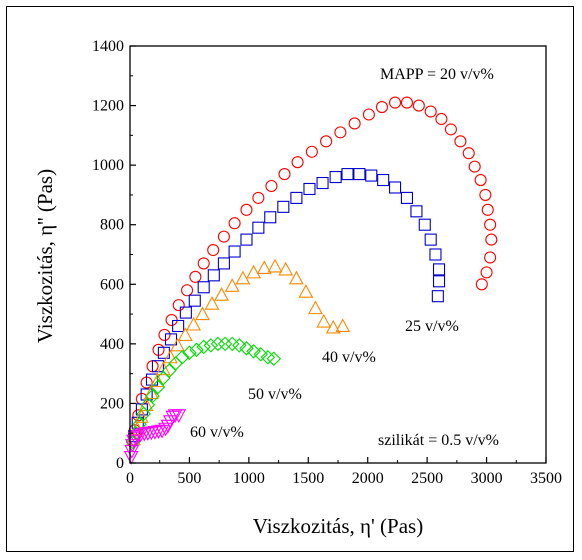  Describe the element at coordinates (487, 478) in the screenshot. I see `x-tick-label: 3000` at that location.